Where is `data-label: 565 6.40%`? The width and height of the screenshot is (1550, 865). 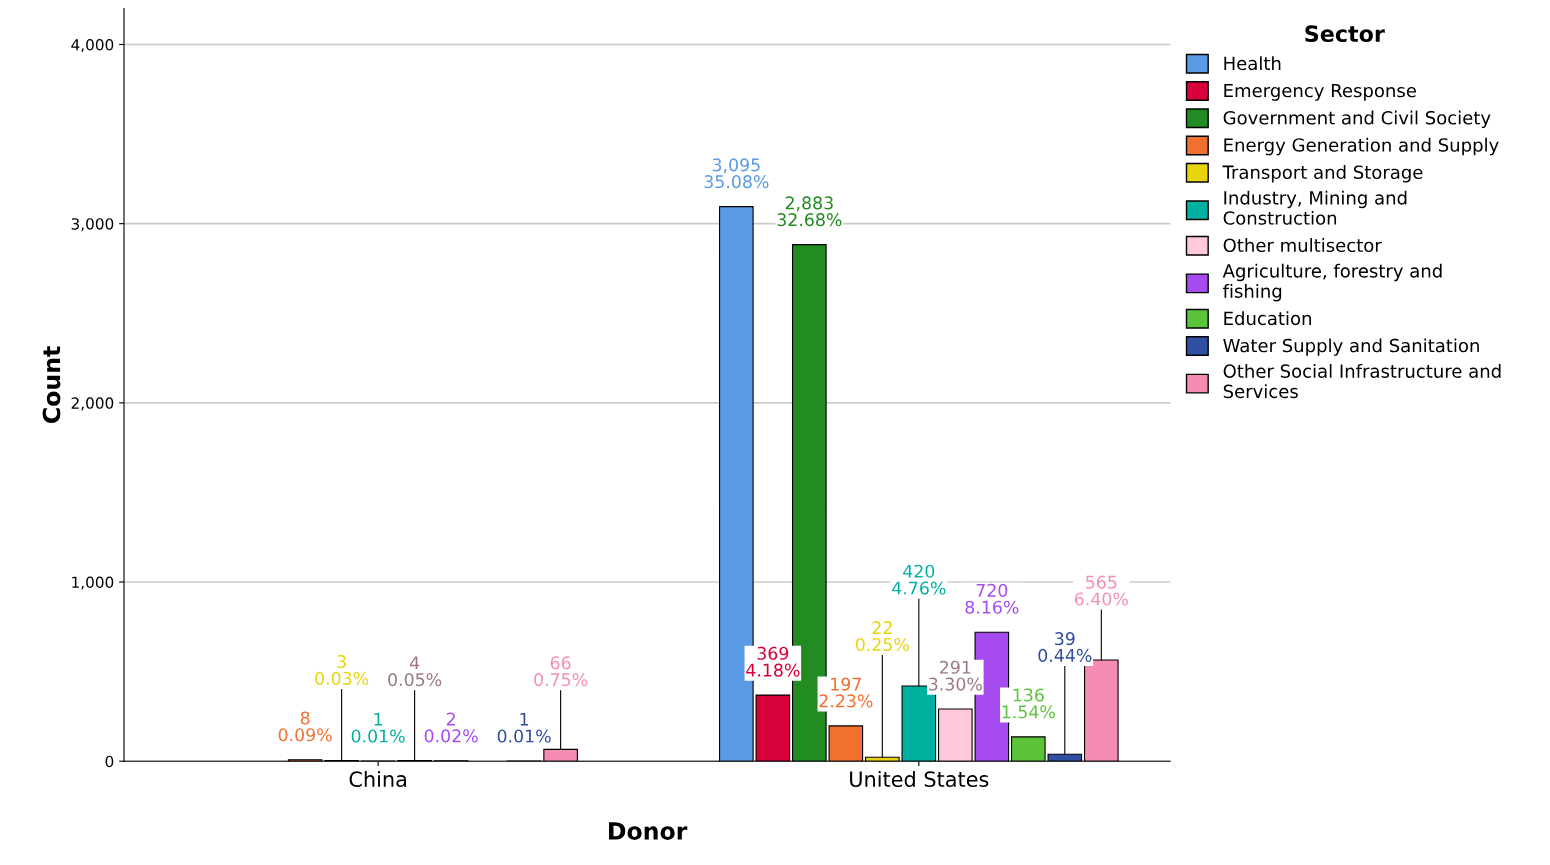
data-label: 565 6.40% is located at coordinates (1101, 590).